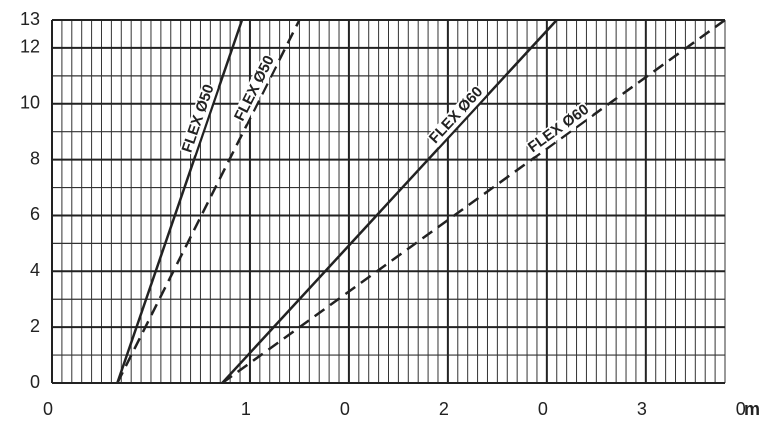  Describe the element at coordinates (246, 409) in the screenshot. I see `x-tick-label: 1` at that location.